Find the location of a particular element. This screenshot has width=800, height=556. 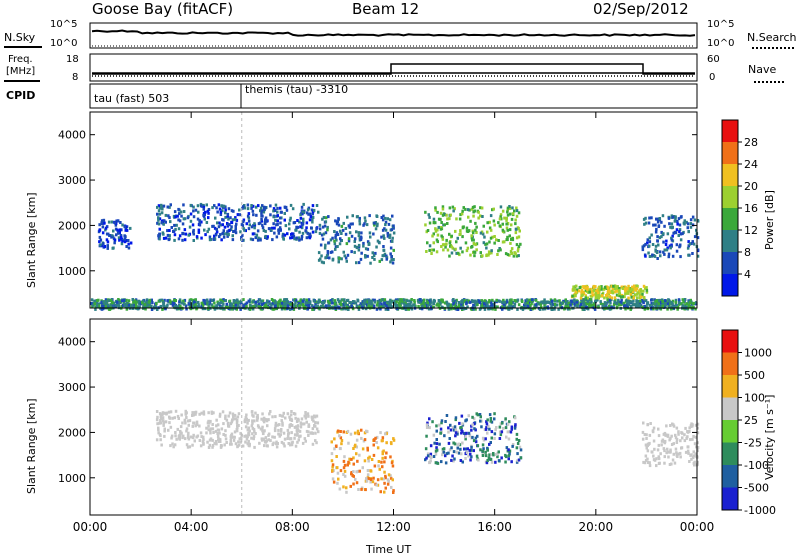

noise-right-tick-bottom: 10^0 is located at coordinates (721, 43).